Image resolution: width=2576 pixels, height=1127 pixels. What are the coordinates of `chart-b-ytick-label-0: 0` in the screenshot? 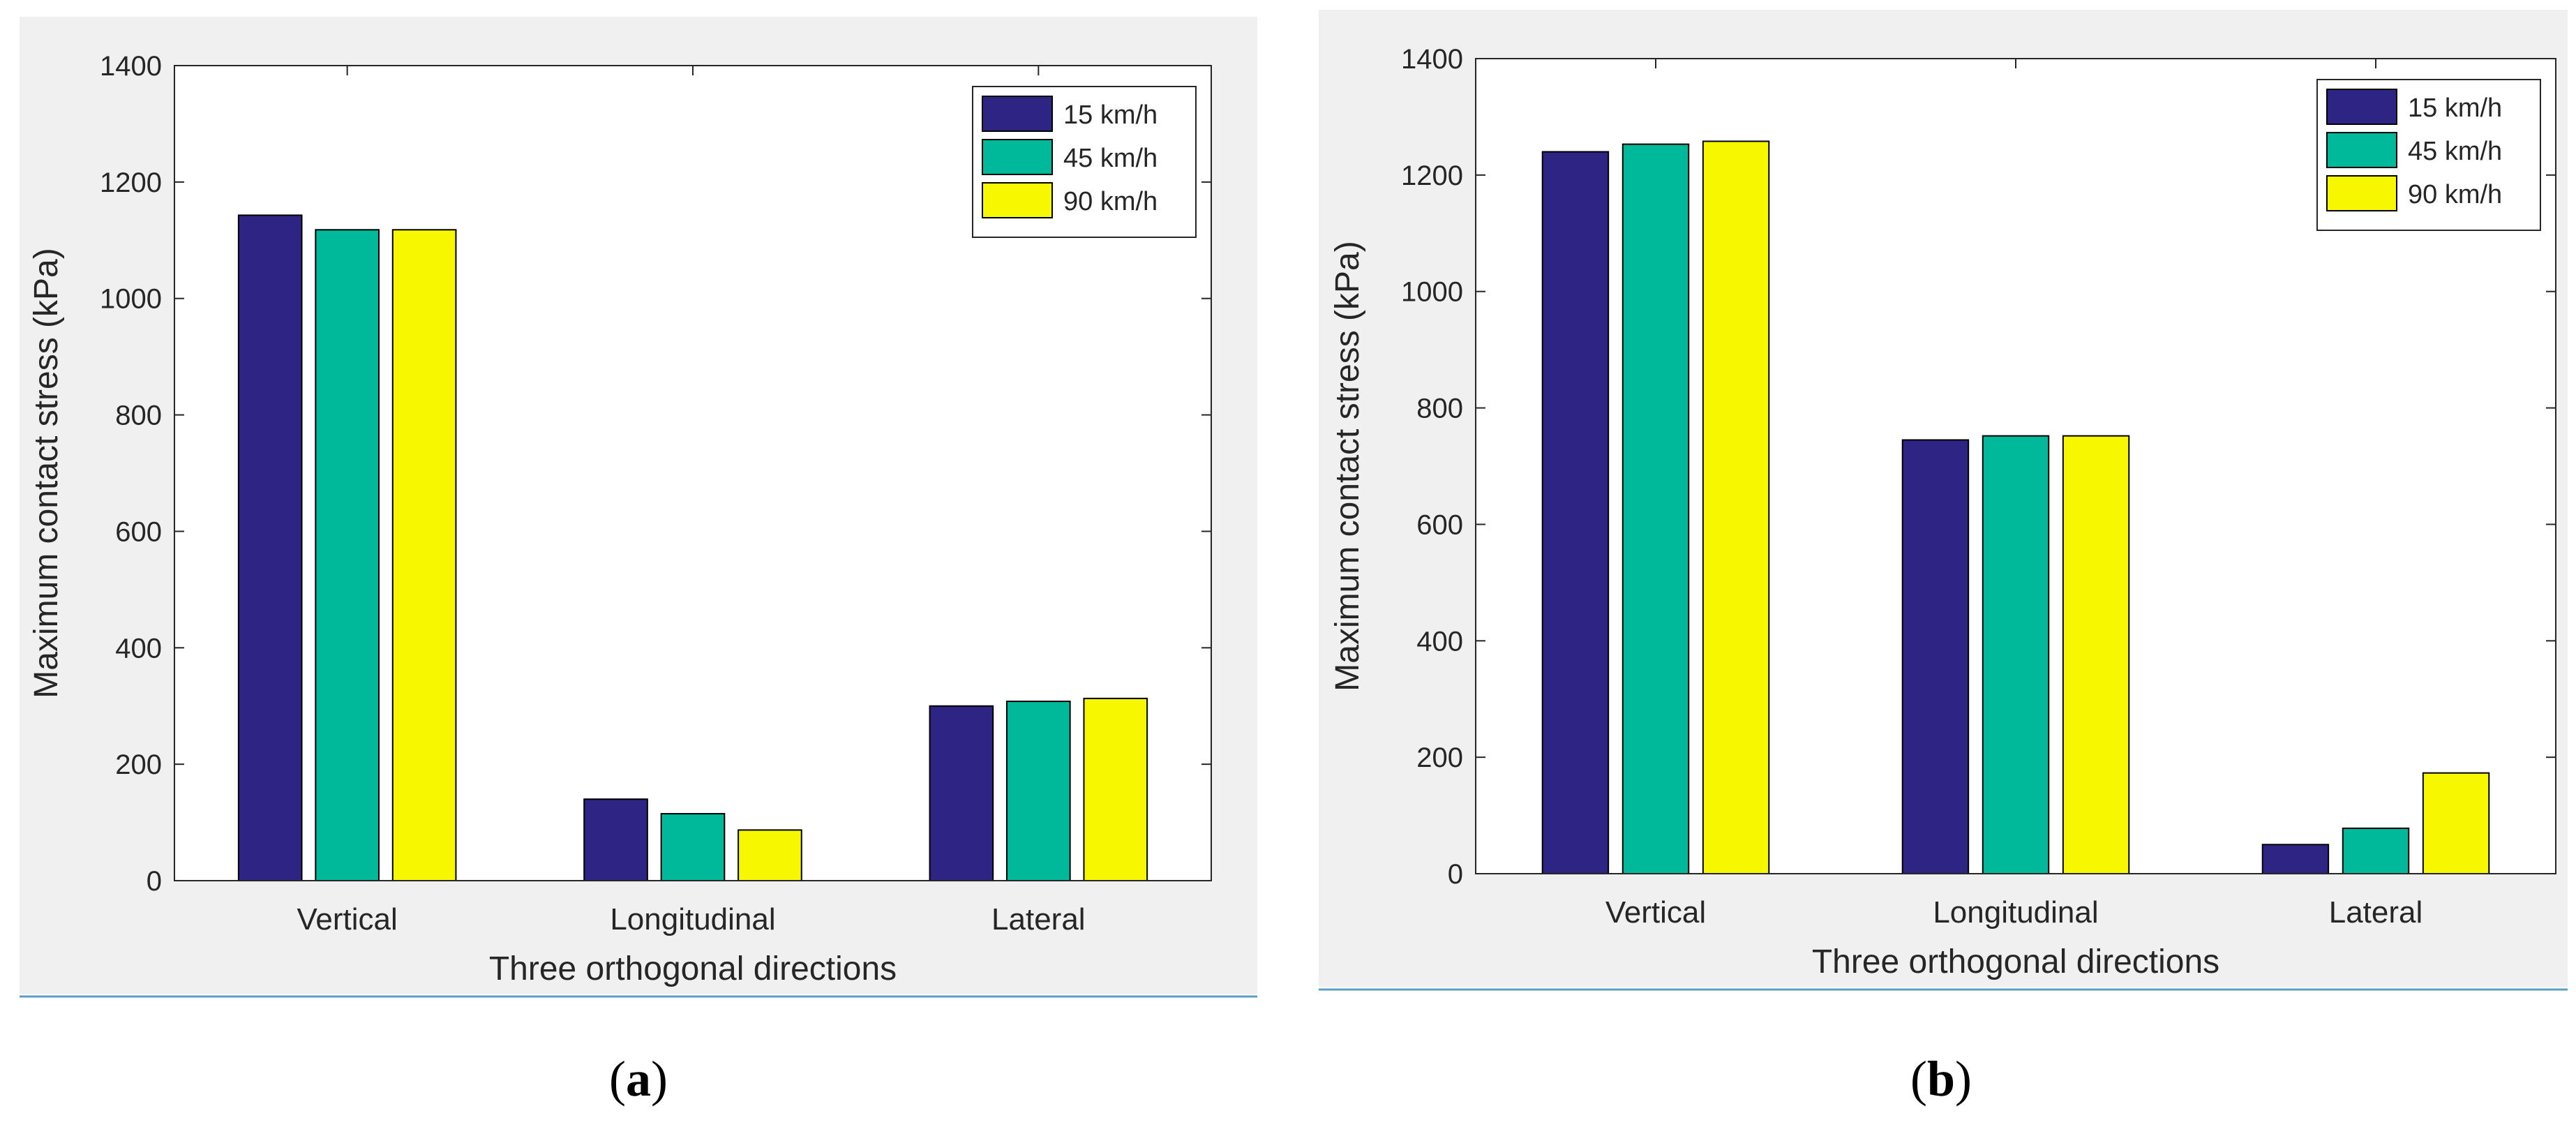 It's located at (1455, 874).